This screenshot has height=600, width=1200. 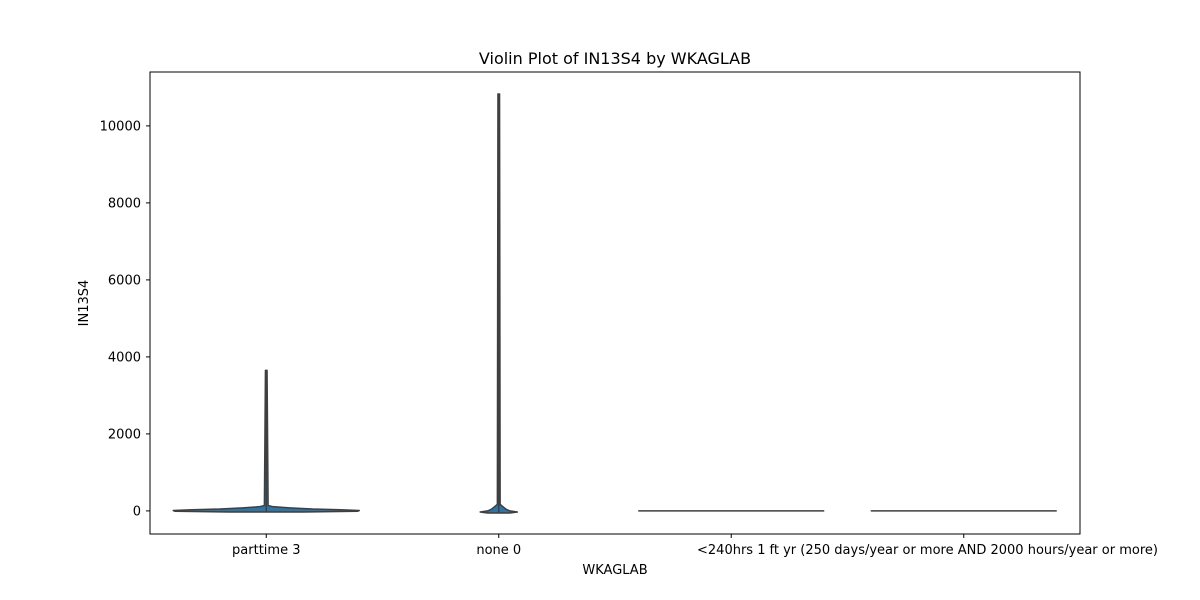 What do you see at coordinates (124, 203) in the screenshot?
I see `y-tick-label: 8000` at bounding box center [124, 203].